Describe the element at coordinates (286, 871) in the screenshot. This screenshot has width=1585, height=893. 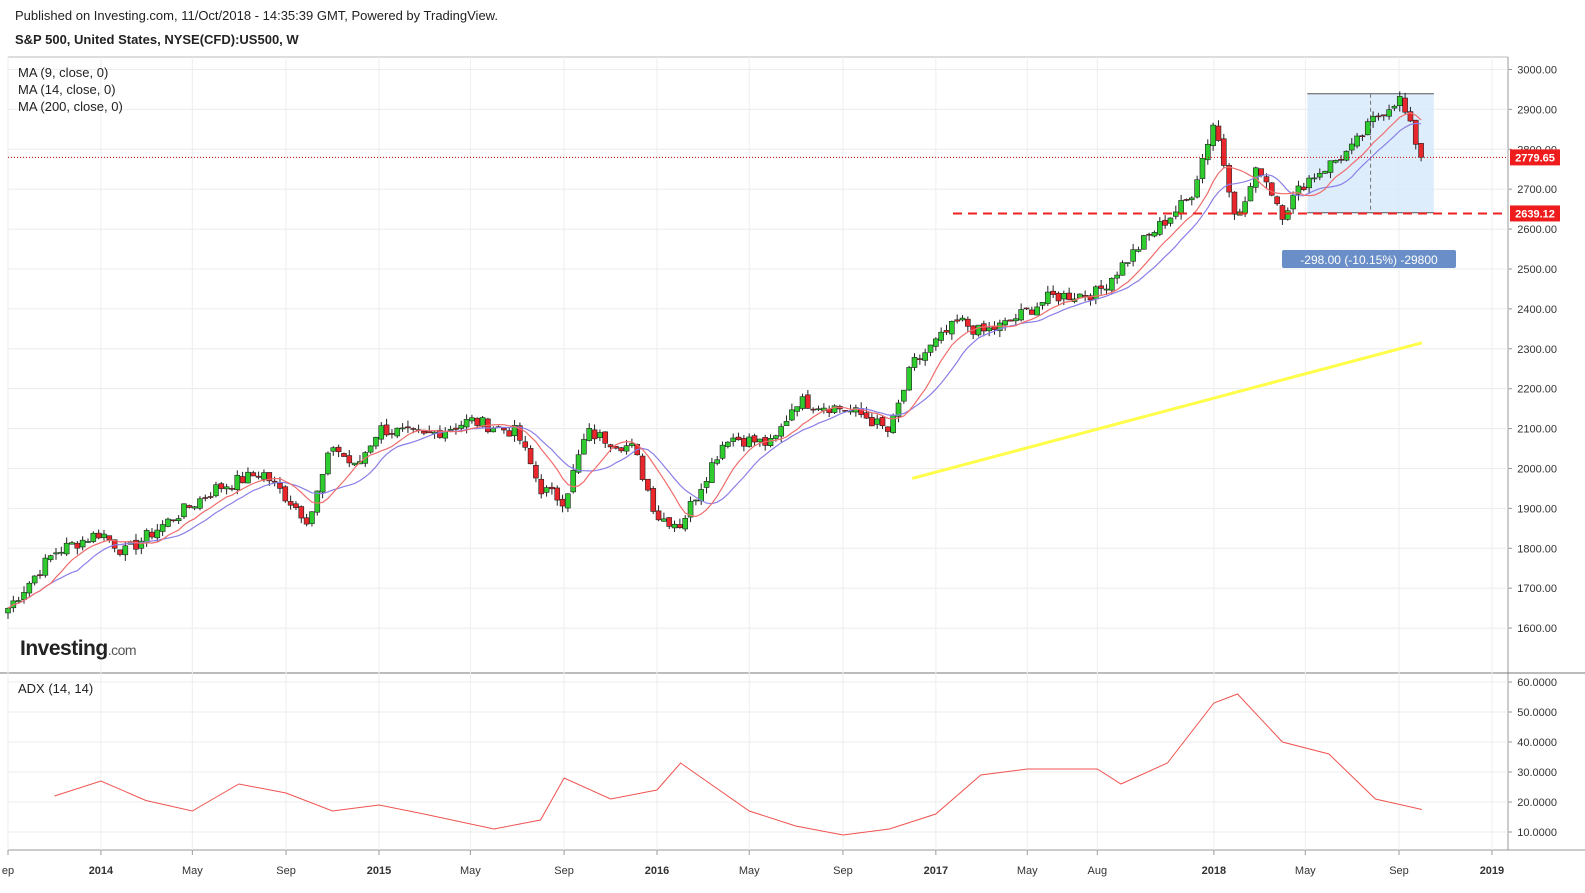
I see `time-tick-label: Sep` at that location.